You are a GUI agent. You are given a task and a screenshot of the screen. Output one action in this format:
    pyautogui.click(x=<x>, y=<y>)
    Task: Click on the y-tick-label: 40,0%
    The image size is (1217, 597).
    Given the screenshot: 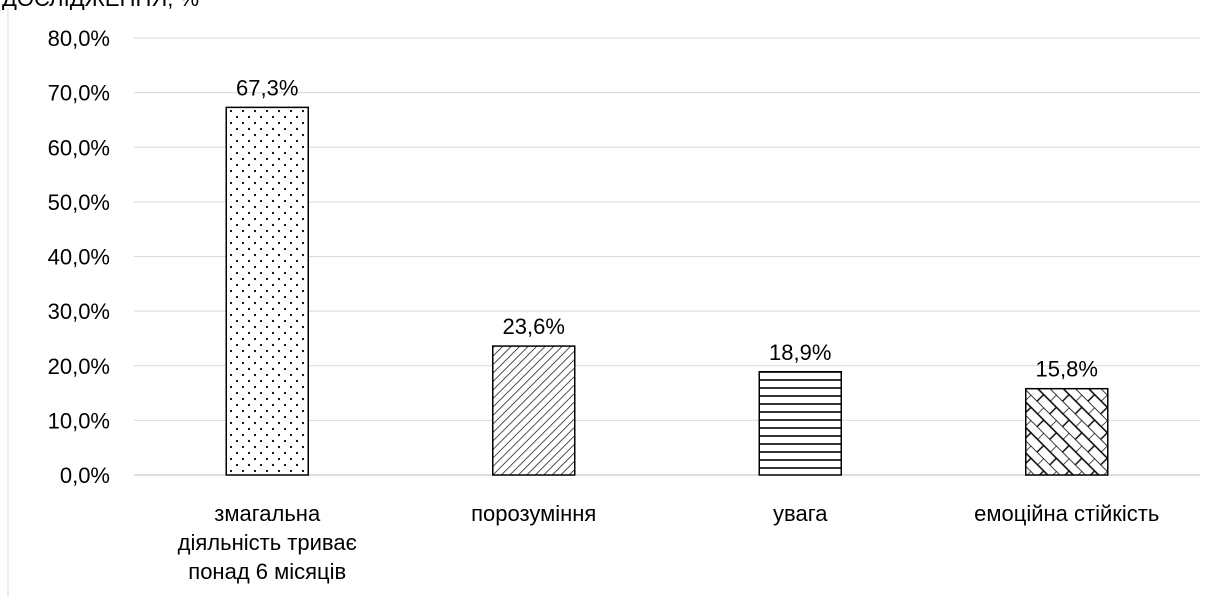 What is the action you would take?
    pyautogui.click(x=79, y=257)
    